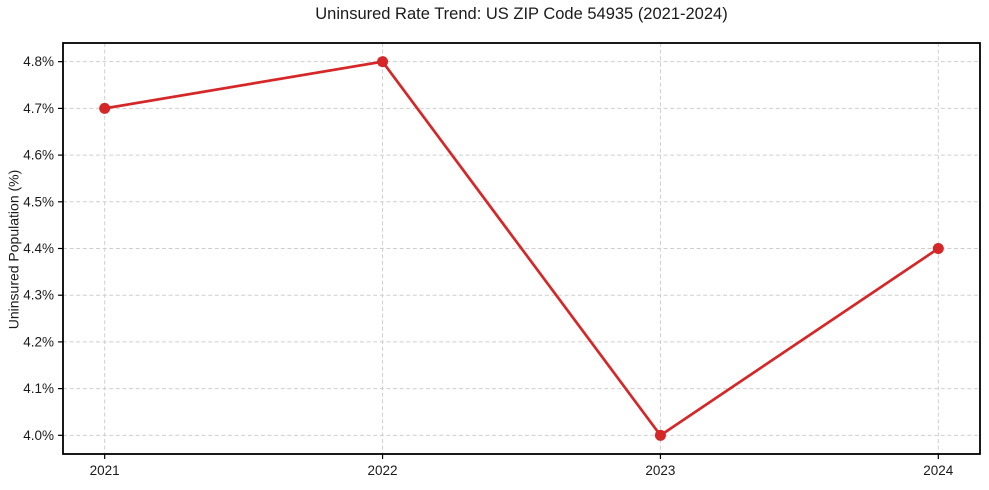  I want to click on x-tick-label: 2023, so click(660, 470).